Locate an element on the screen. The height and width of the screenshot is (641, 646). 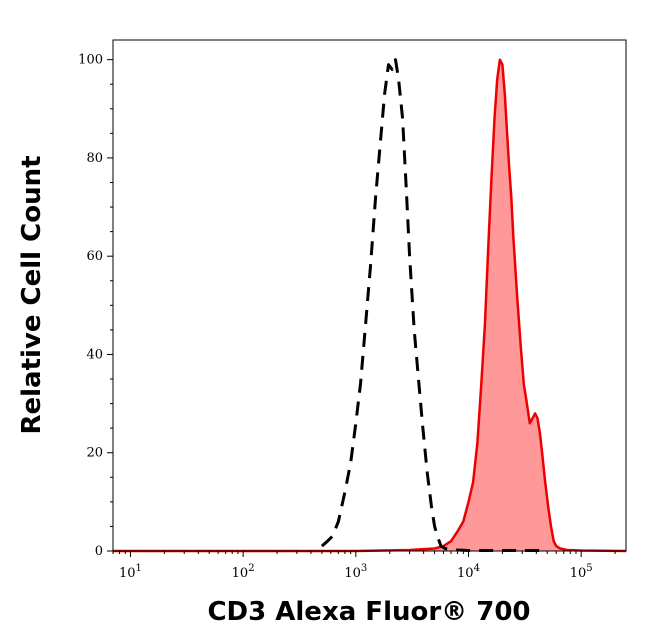
x-tick-label: 10³ is located at coordinates (355, 572).